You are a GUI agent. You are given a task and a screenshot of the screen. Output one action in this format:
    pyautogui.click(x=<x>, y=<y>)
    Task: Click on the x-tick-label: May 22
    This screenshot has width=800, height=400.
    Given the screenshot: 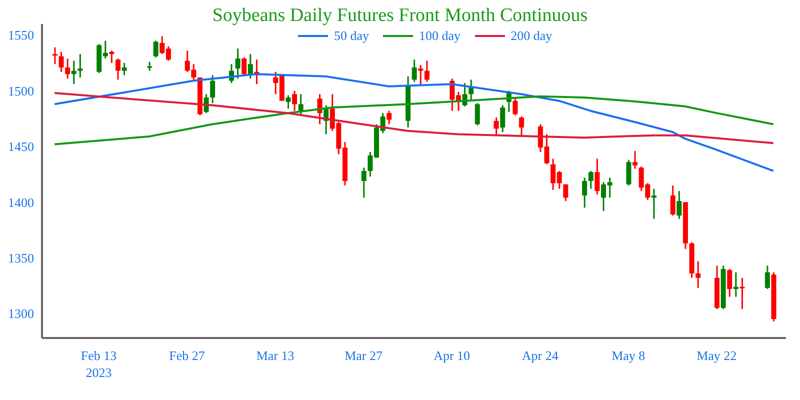 What is the action you would take?
    pyautogui.click(x=716, y=355)
    